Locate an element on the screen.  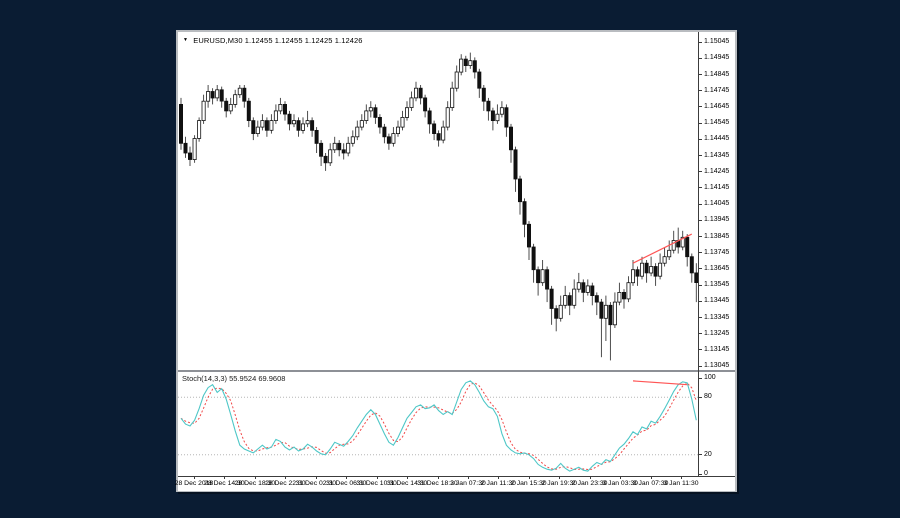
panel-splitter is located at coordinates (456, 371).